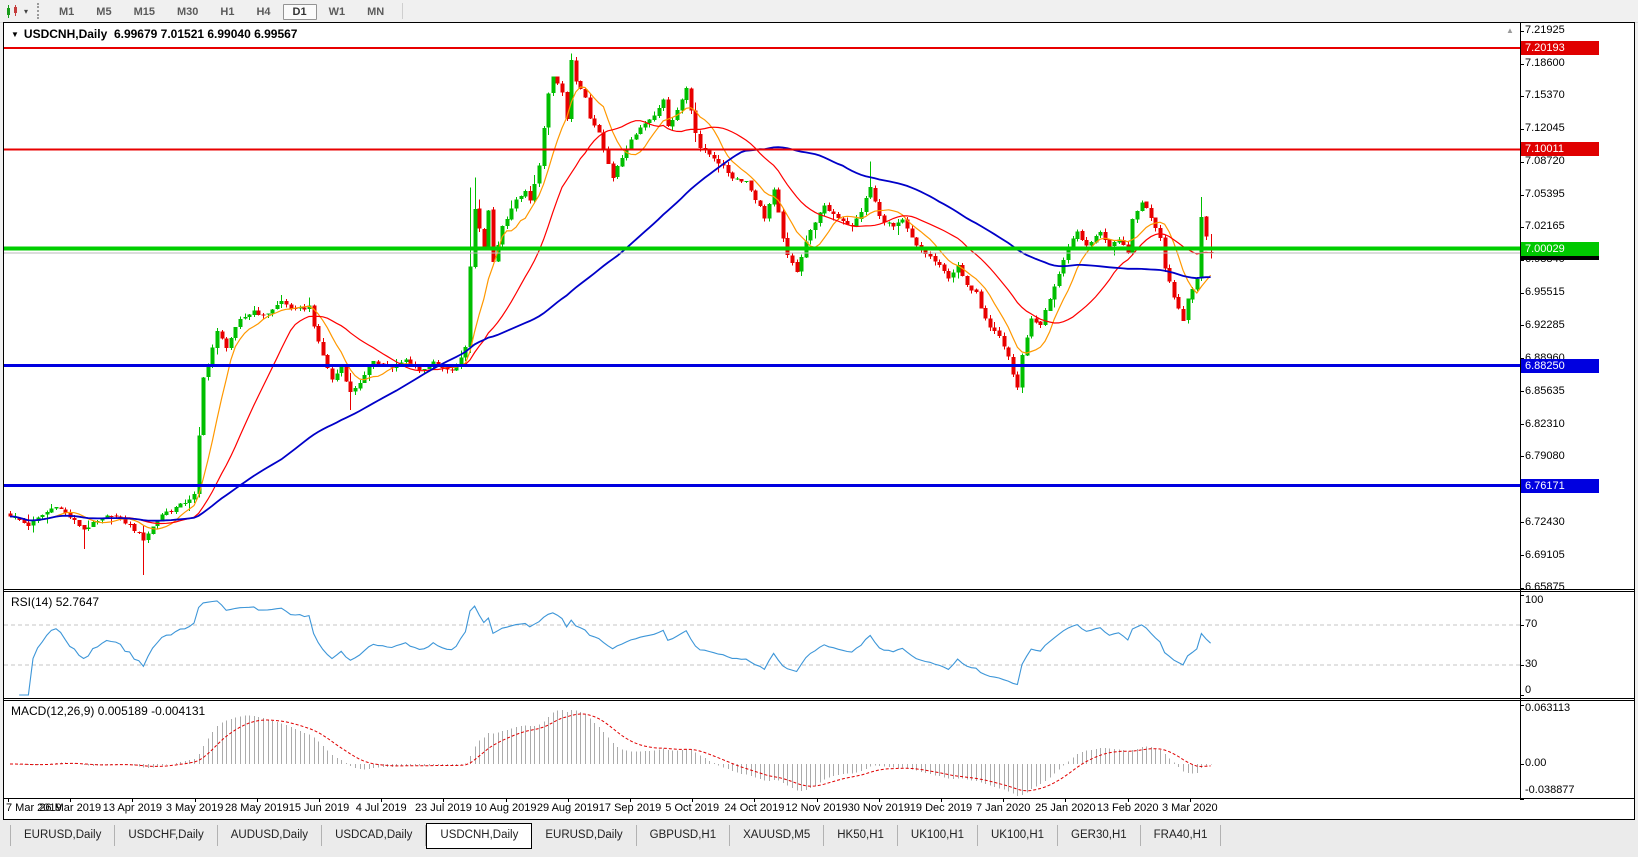  I want to click on candlestick-tool-icon, so click(13, 11).